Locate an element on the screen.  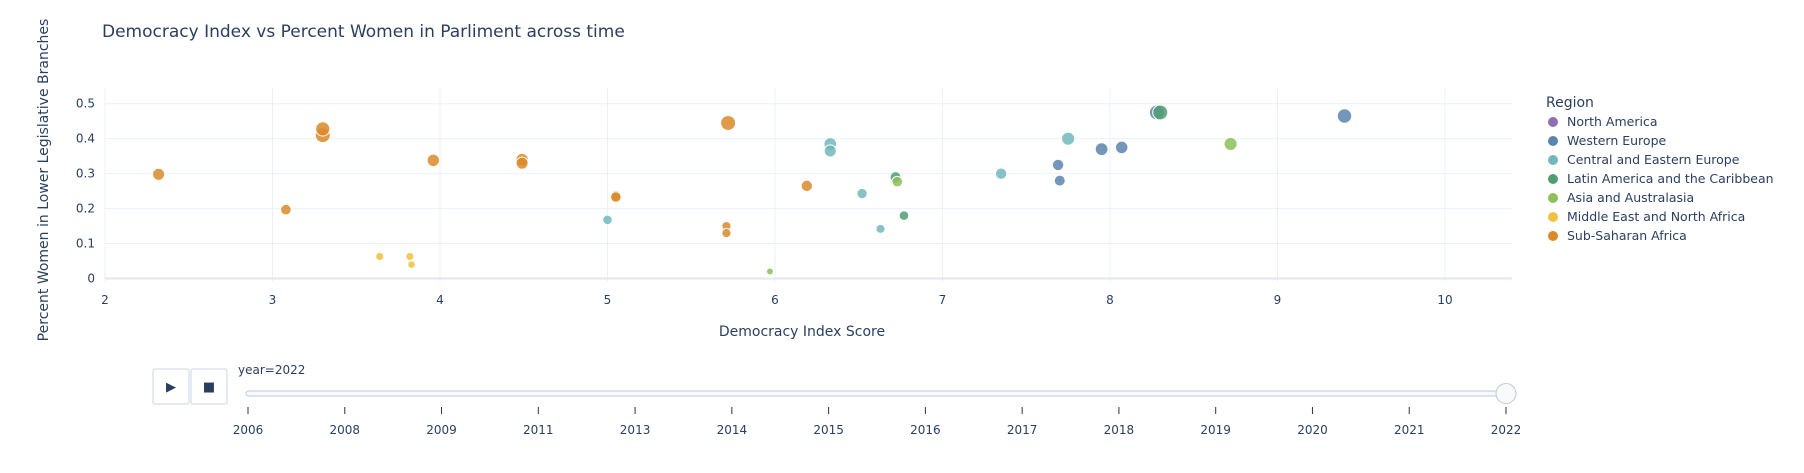
y-tick-label: 0.5 is located at coordinates (85, 104).